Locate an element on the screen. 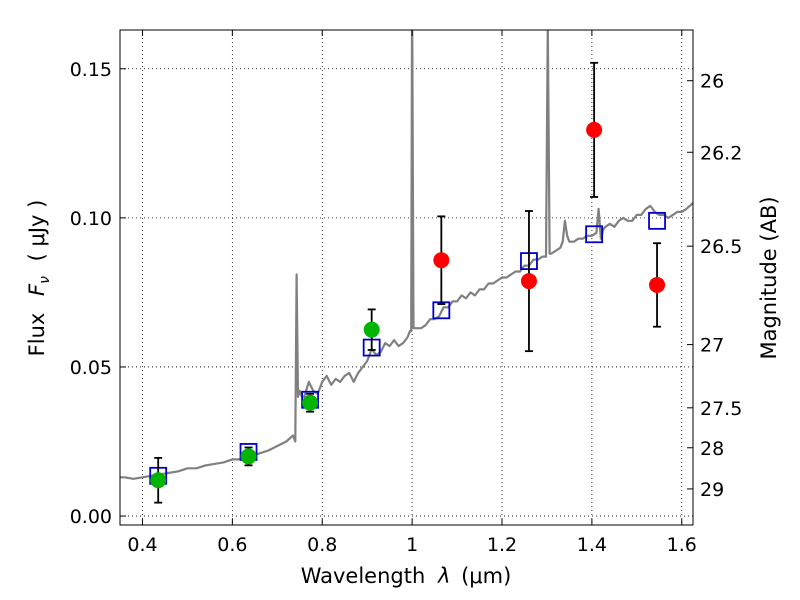 The height and width of the screenshot is (600, 800). x-tick-label-4: 1.2 is located at coordinates (502, 545).